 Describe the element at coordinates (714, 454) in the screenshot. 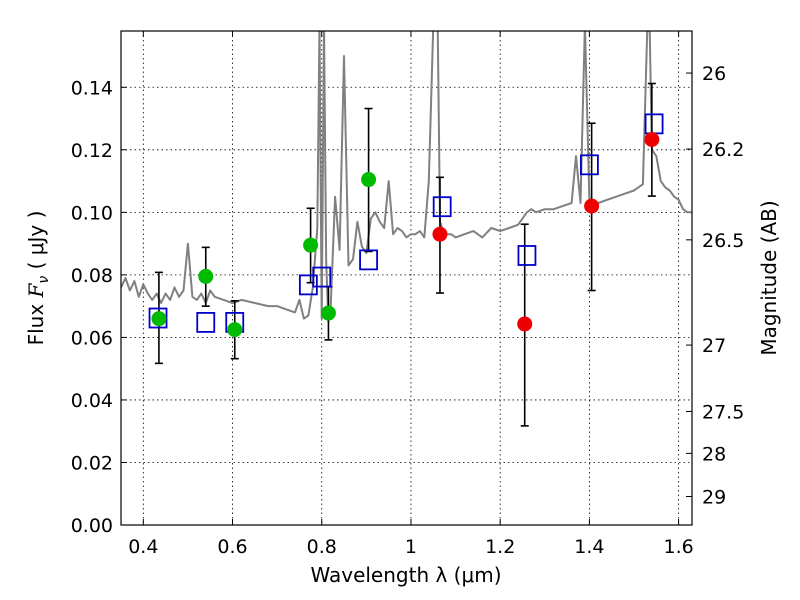

I see `right-tick-label: 28` at that location.